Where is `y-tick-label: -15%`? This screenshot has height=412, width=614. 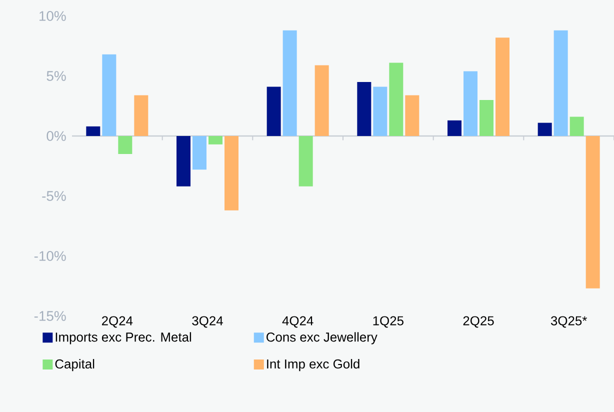 y-tick-label: -15% is located at coordinates (50, 316).